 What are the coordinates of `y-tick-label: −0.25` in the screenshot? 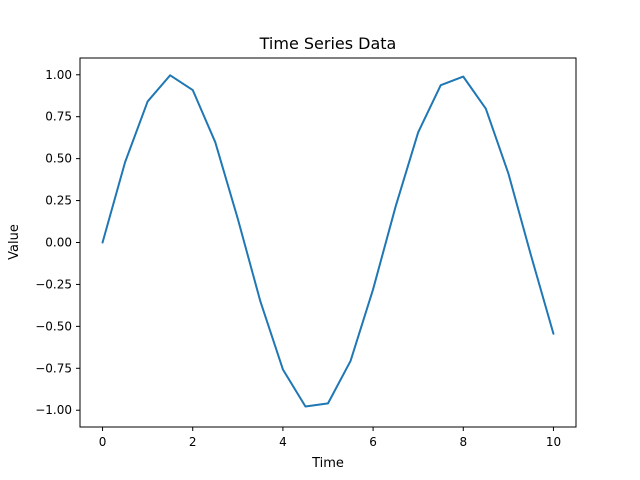 It's located at (53, 284).